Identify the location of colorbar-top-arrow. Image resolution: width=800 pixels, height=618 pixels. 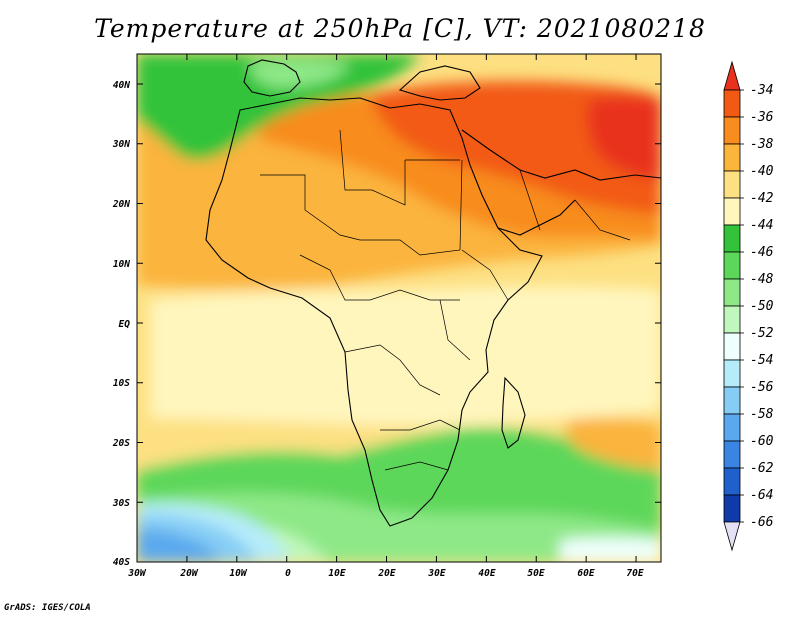
(732, 75).